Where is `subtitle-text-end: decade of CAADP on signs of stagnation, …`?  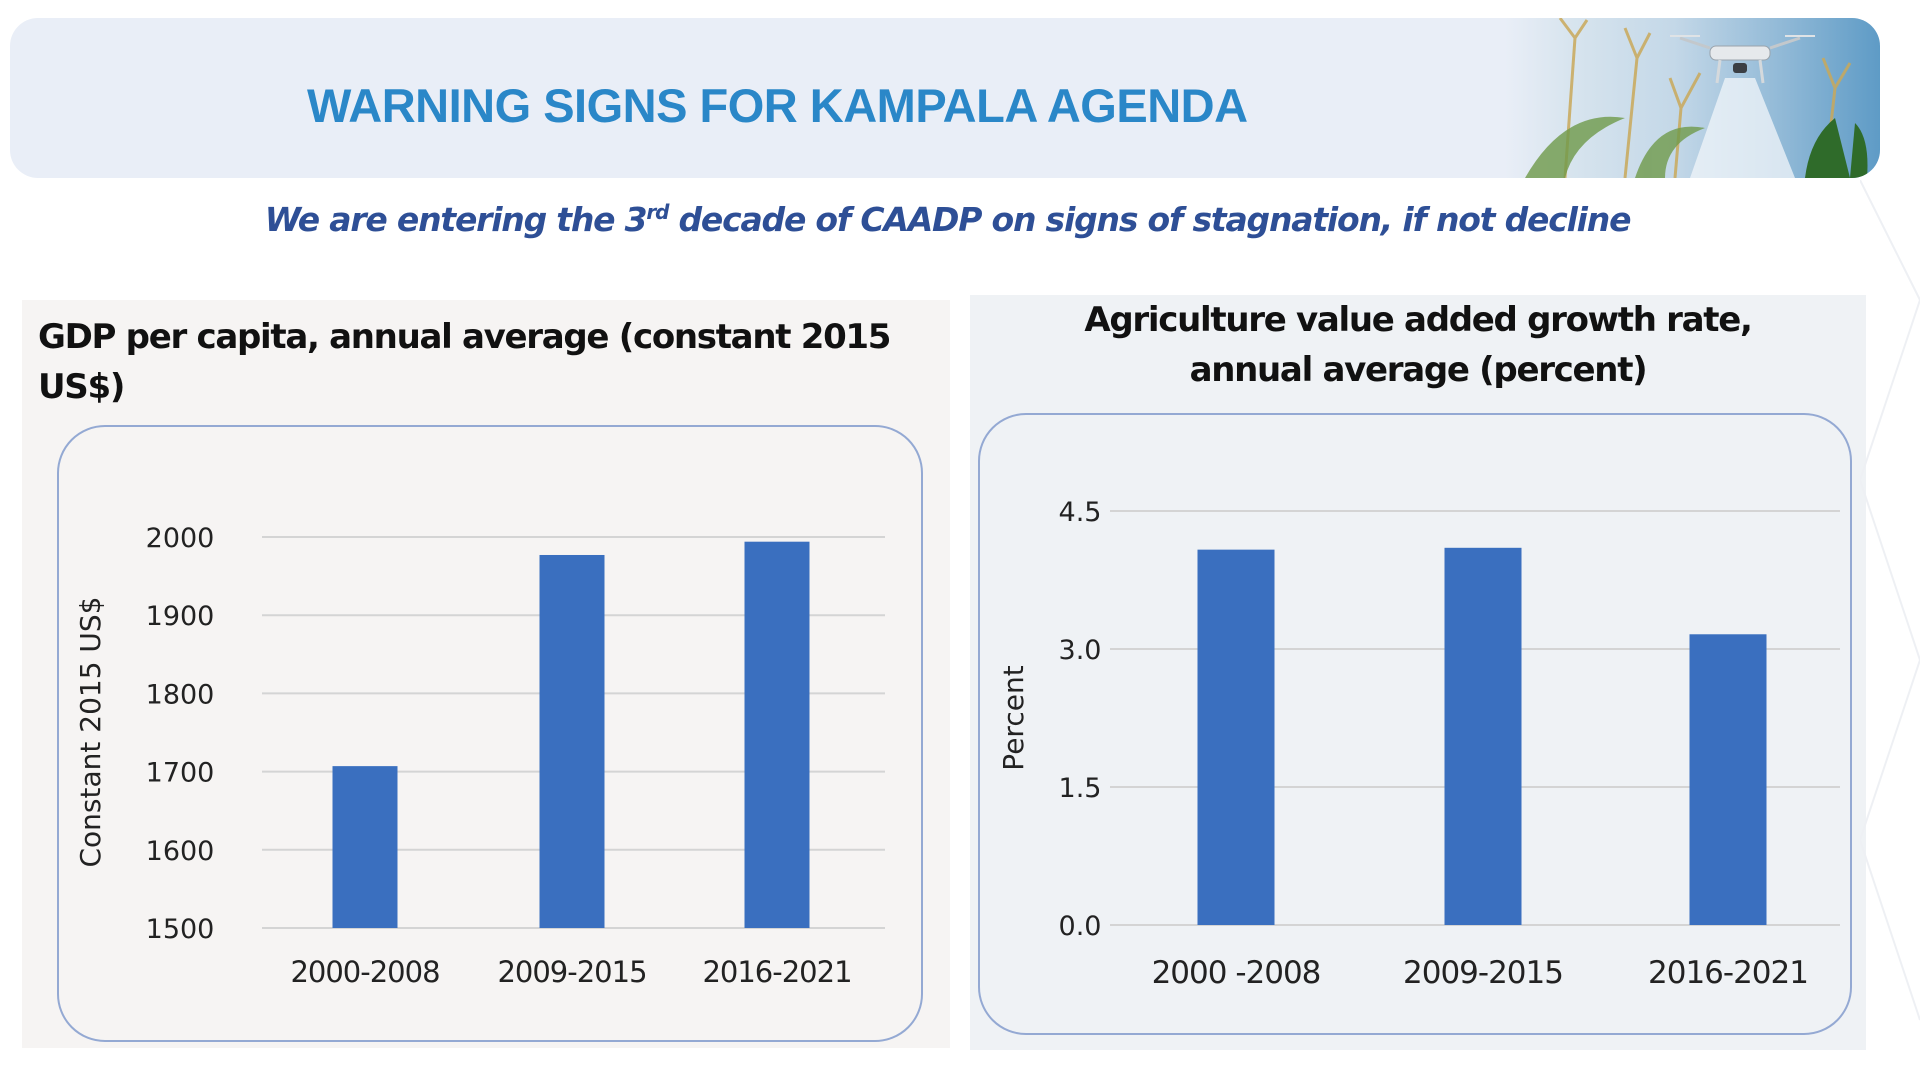 subtitle-text-end: decade of CAADP on signs of stagnation, … is located at coordinates (1149, 219).